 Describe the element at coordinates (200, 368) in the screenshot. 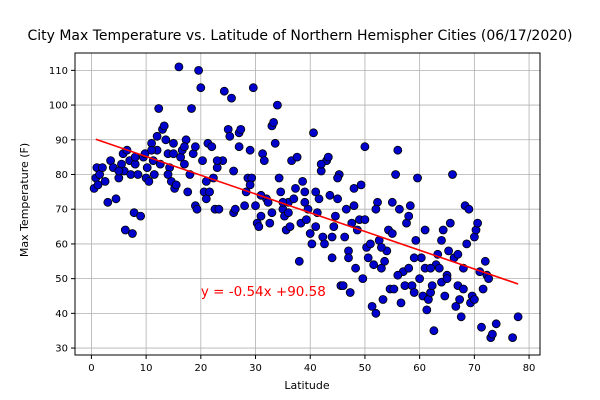

I see `x-tick-label: 20` at that location.